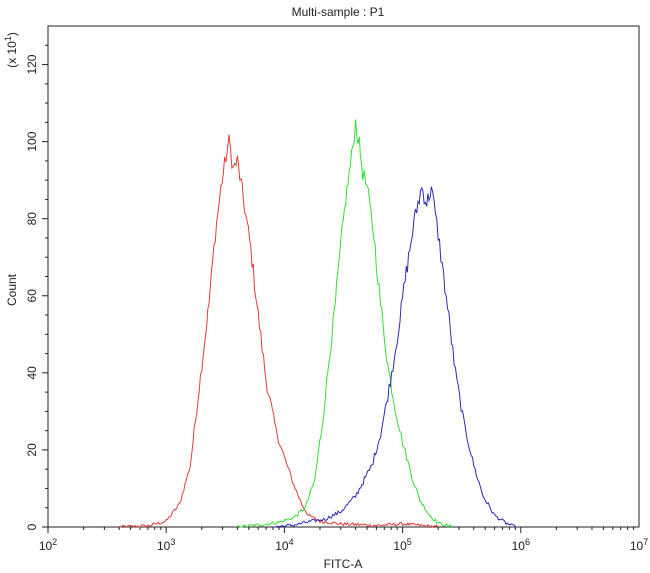 This screenshot has height=573, width=650. I want to click on x-tick-label: 10⁵, so click(402, 545).